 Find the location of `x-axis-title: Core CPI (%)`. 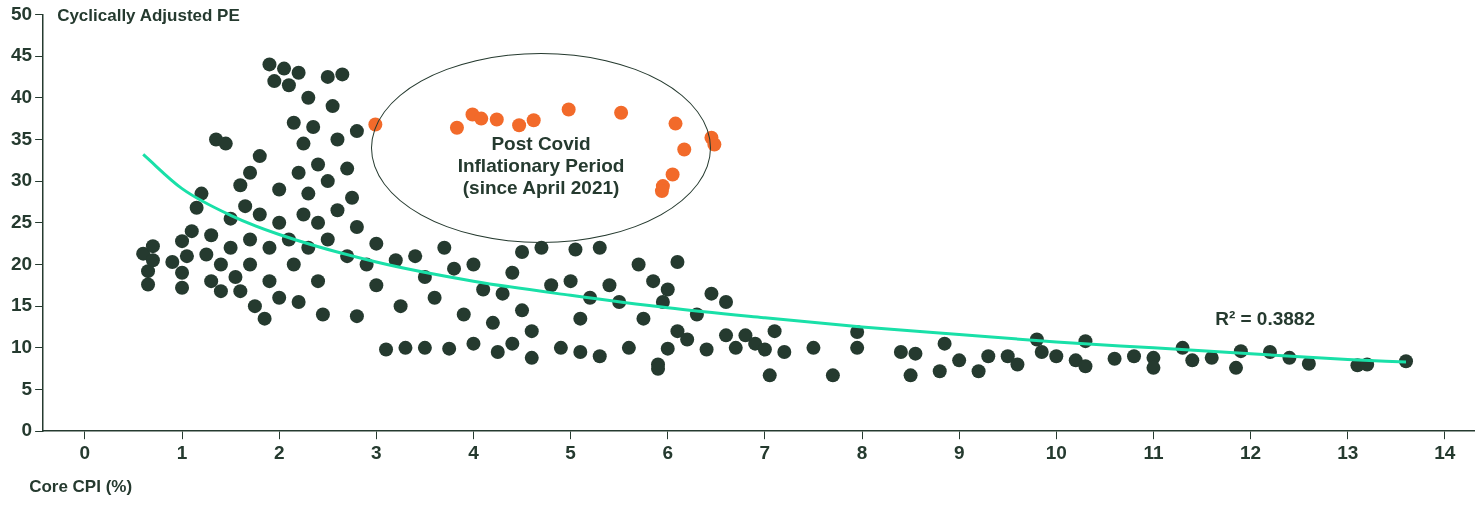

x-axis-title: Core CPI (%) is located at coordinates (81, 487).